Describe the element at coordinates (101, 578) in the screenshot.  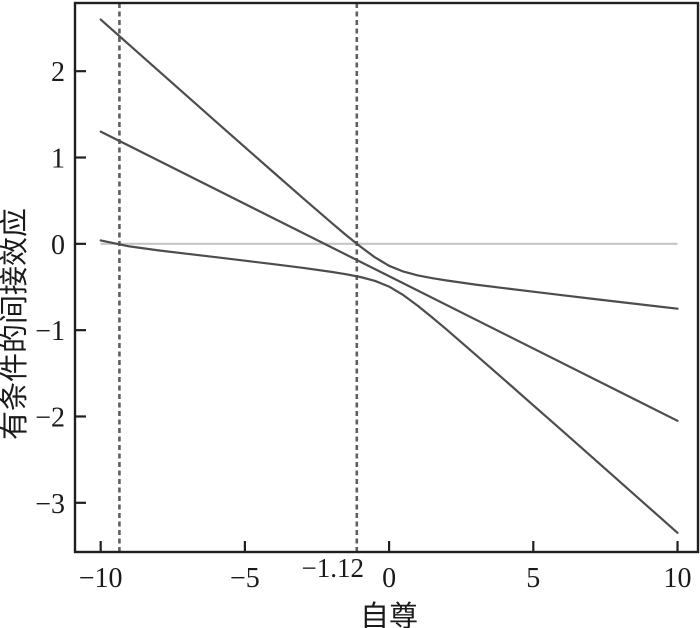
I see `x-tick-label: −10` at that location.